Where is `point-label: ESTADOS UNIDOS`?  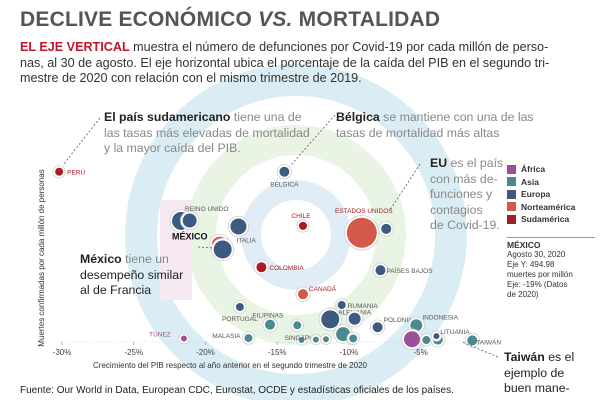 point-label: ESTADOS UNIDOS is located at coordinates (364, 211).